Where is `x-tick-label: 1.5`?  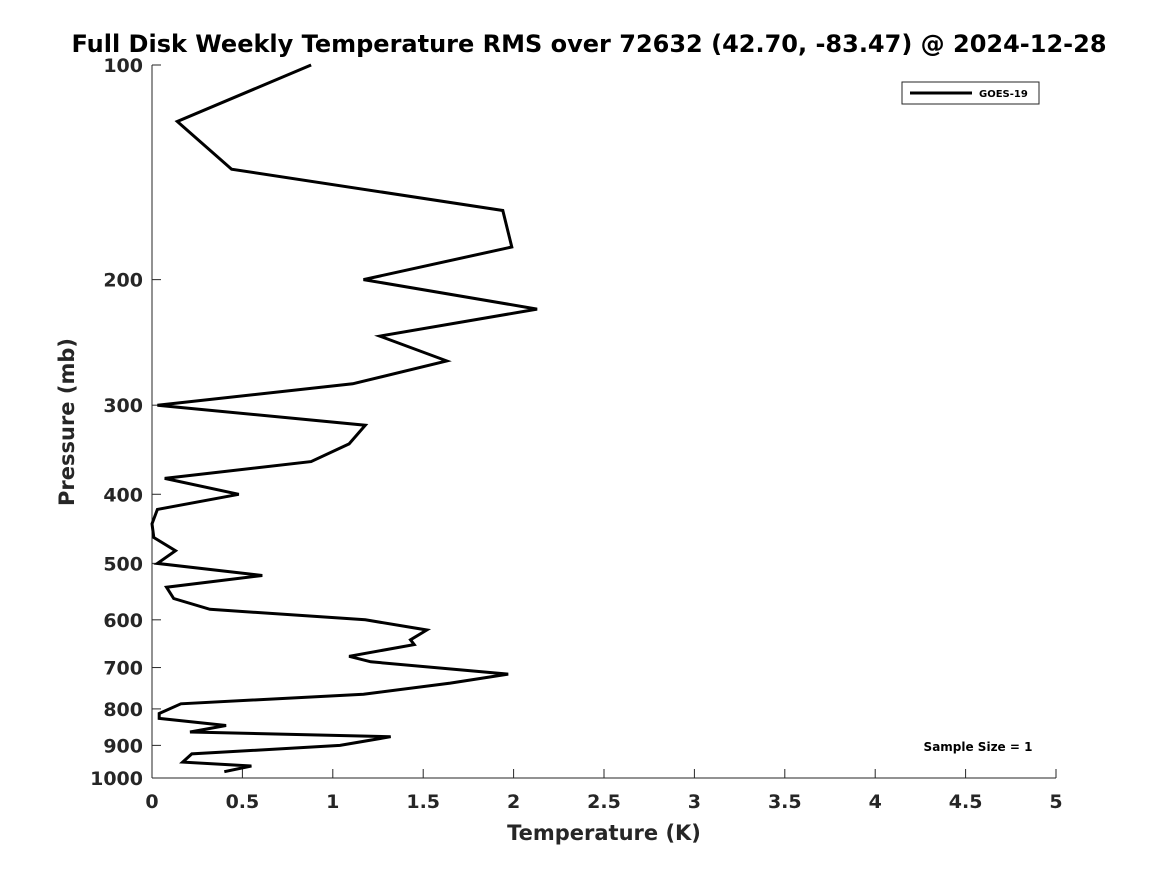 x-tick-label: 1.5 is located at coordinates (423, 802).